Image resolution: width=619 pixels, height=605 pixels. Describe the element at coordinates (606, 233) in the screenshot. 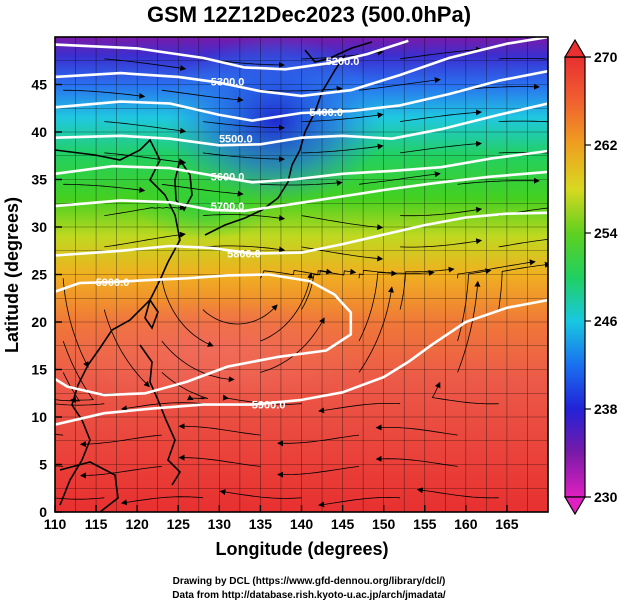

I see `colorbar-tick-label: 254` at that location.